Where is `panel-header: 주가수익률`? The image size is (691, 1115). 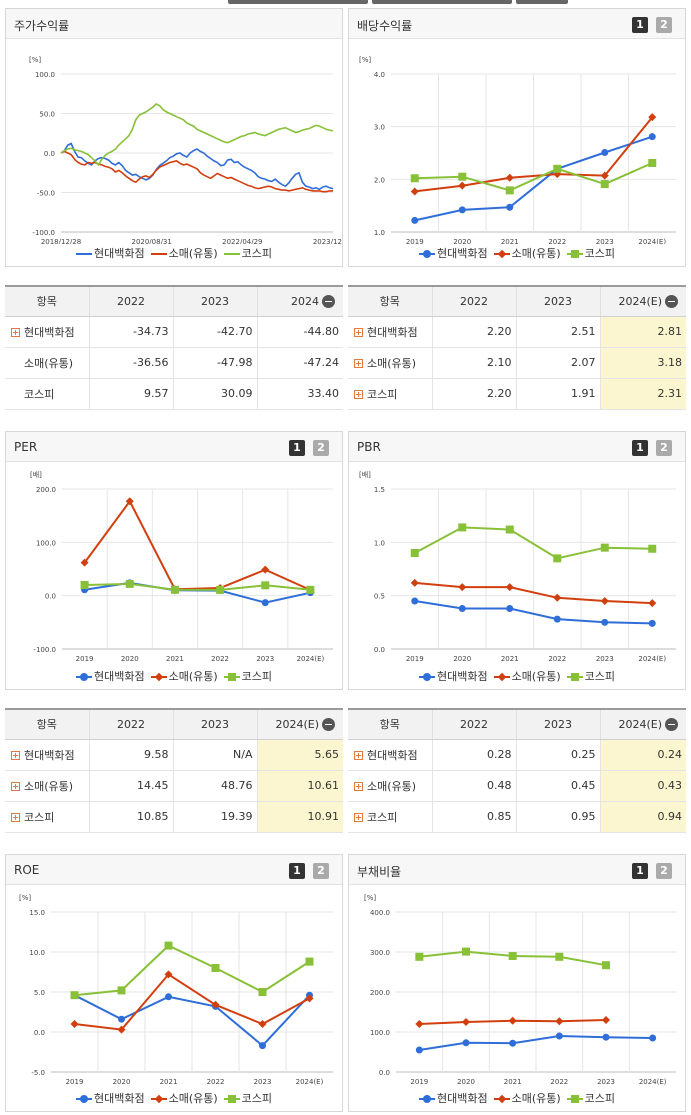 panel-header: 주가수익률 is located at coordinates (174, 24).